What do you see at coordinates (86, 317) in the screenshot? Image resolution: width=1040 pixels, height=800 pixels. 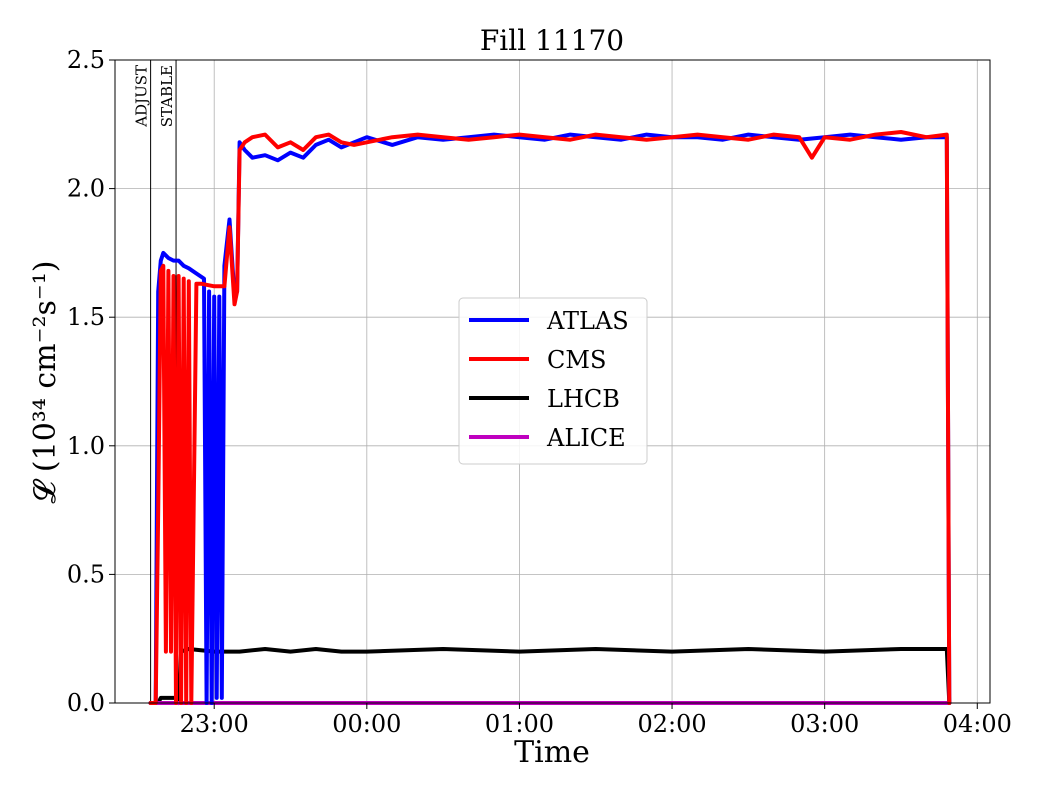 I see `y-tick-label: 1.5` at bounding box center [86, 317].